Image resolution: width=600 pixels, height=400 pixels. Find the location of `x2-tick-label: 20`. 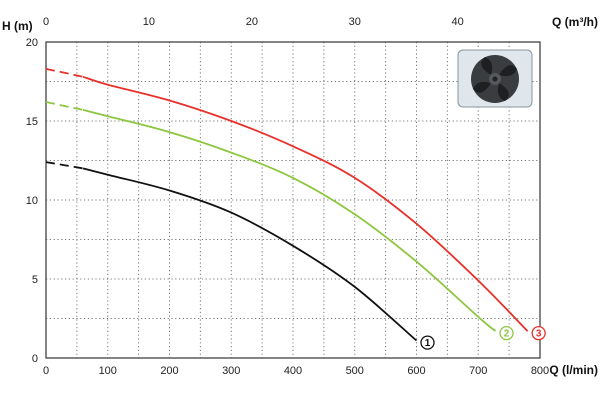

x2-tick-label: 20 is located at coordinates (252, 22).